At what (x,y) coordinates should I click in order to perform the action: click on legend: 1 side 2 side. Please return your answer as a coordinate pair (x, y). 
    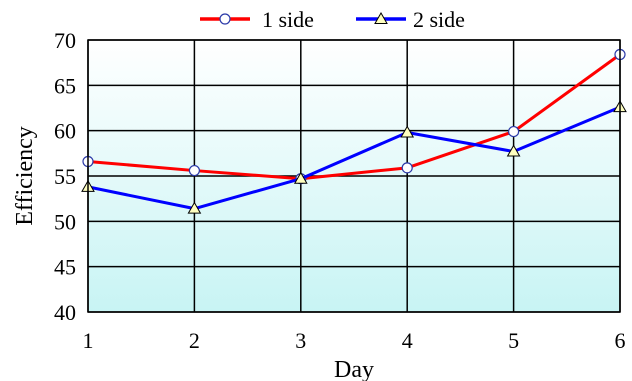
    Looking at the image, I should click on (332, 19).